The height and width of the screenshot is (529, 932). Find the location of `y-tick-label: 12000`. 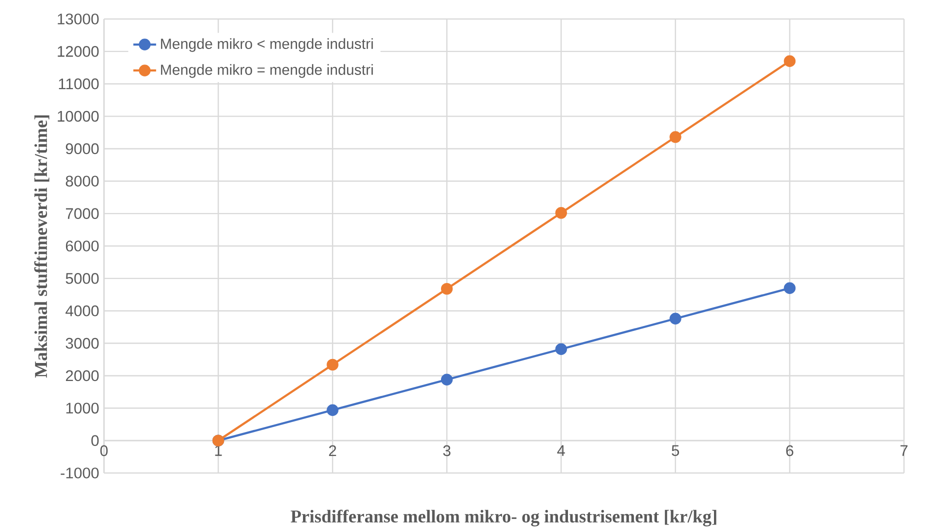

y-tick-label: 12000 is located at coordinates (78, 51).